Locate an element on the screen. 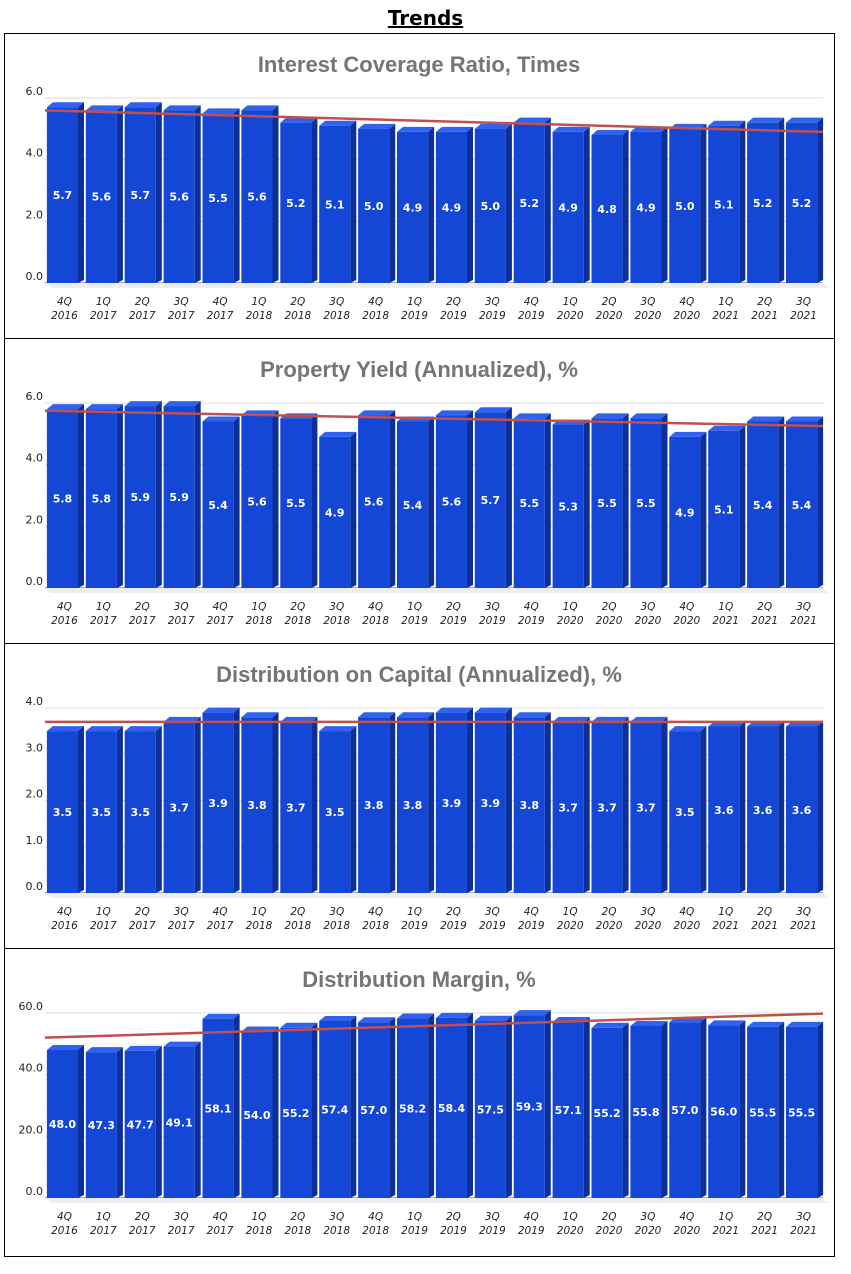  x-tick-year: 2021 is located at coordinates (764, 621).